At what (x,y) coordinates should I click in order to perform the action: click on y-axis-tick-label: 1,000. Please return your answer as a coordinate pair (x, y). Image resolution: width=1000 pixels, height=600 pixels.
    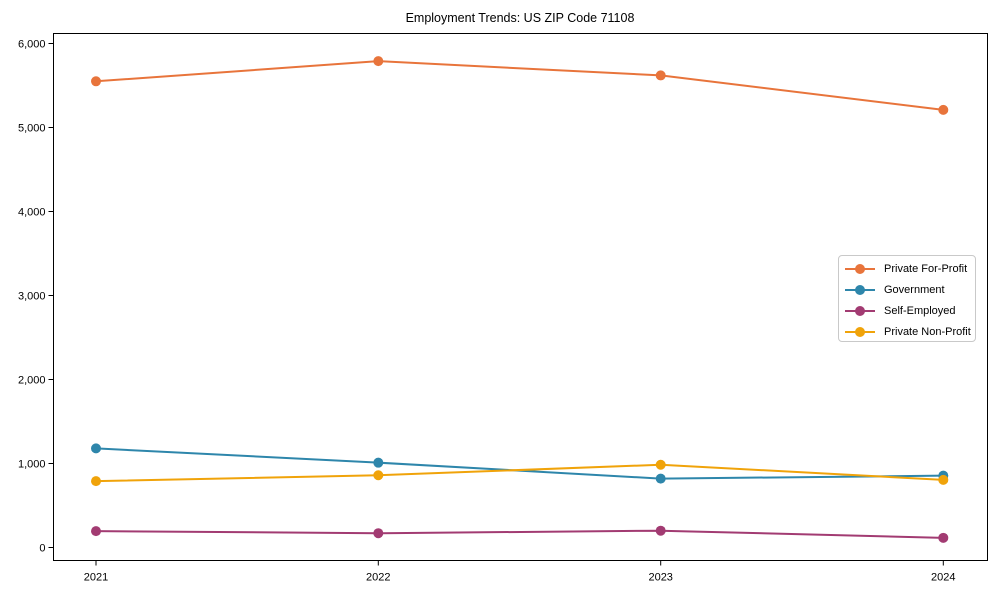
    Looking at the image, I should click on (32, 465).